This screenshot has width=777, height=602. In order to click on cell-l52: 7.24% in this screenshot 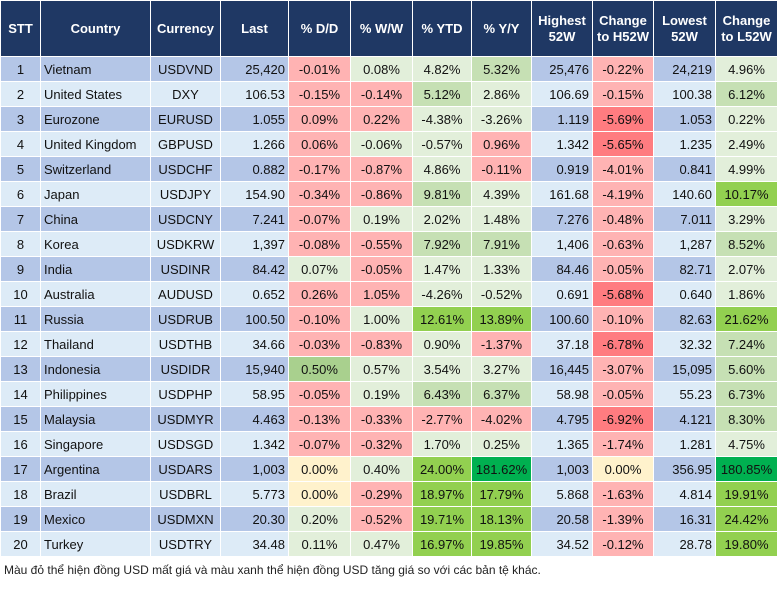, I will do `click(746, 344)`.